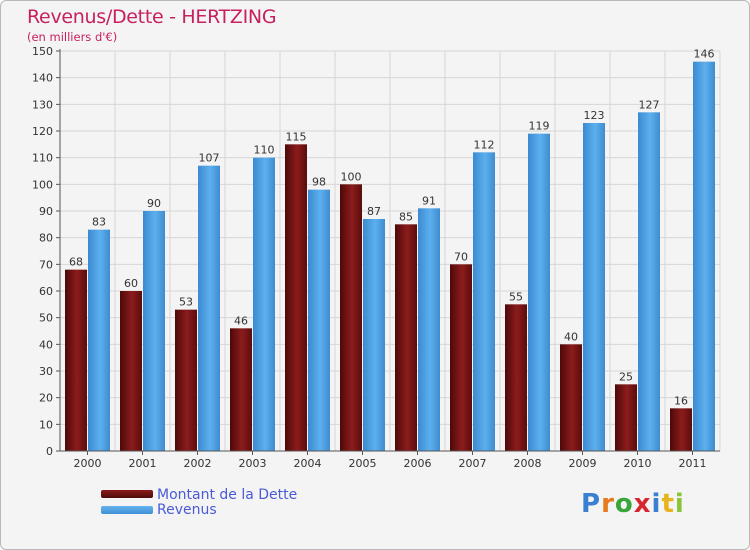 Image resolution: width=750 pixels, height=550 pixels. What do you see at coordinates (608, 504) in the screenshot?
I see `logo-letter: r` at bounding box center [608, 504].